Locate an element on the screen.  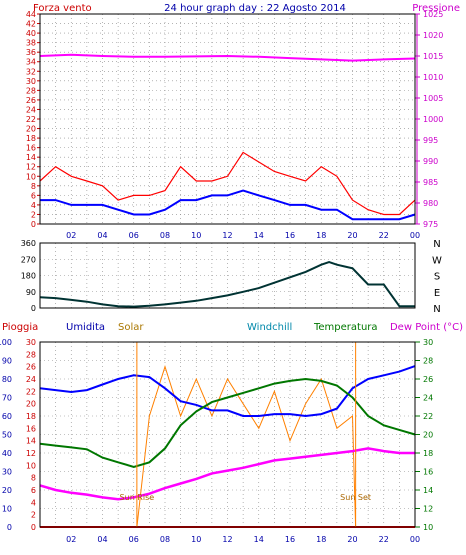
hour-tick-label: 00 is located at coordinates (415, 235).